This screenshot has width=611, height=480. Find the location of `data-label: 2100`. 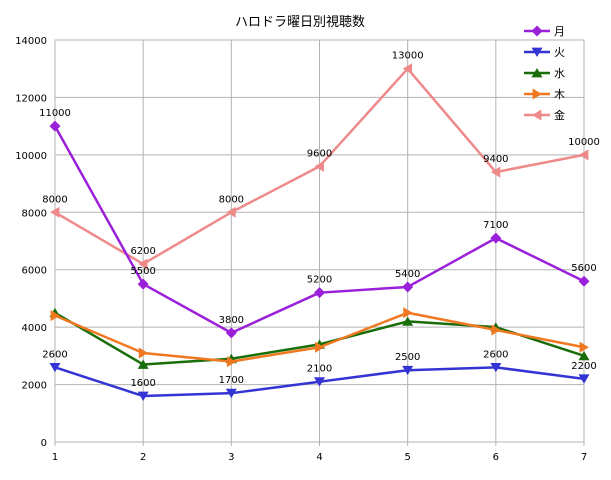

data-label: 2100 is located at coordinates (319, 369).